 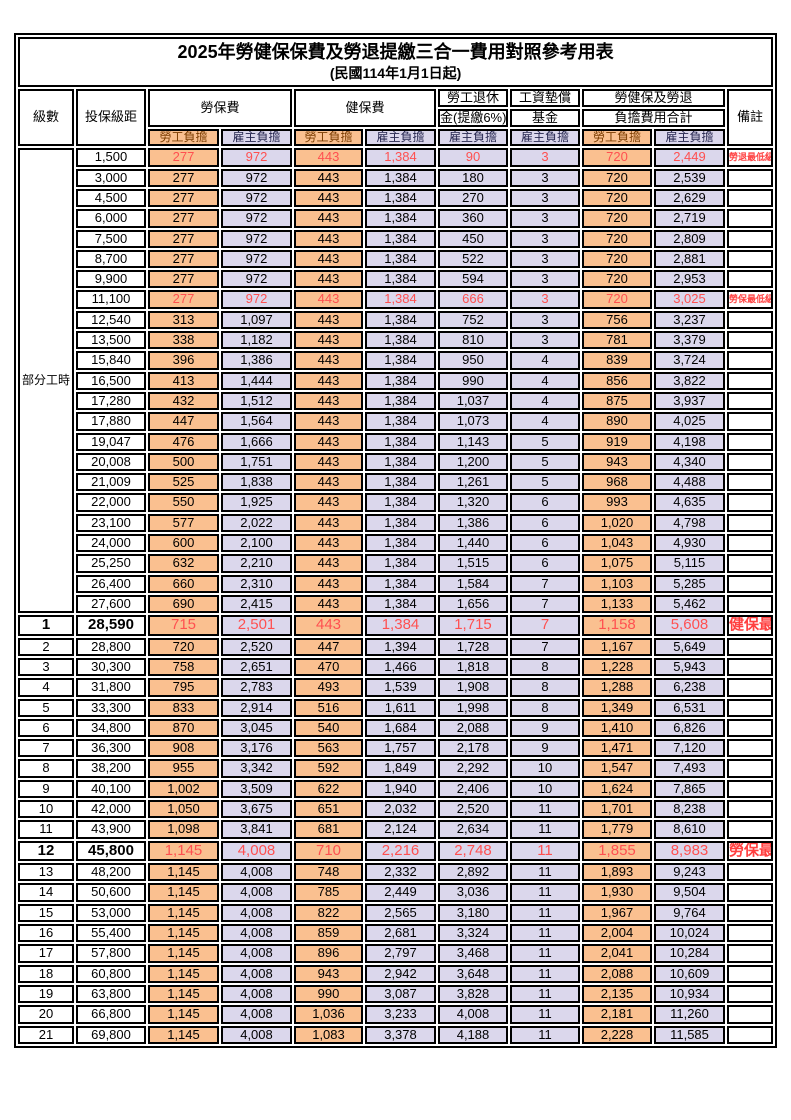 What do you see at coordinates (396, 279) in the screenshot?
I see `table-row: 9,900 277 972 443 1,384 594 3 720 2,953` at bounding box center [396, 279].